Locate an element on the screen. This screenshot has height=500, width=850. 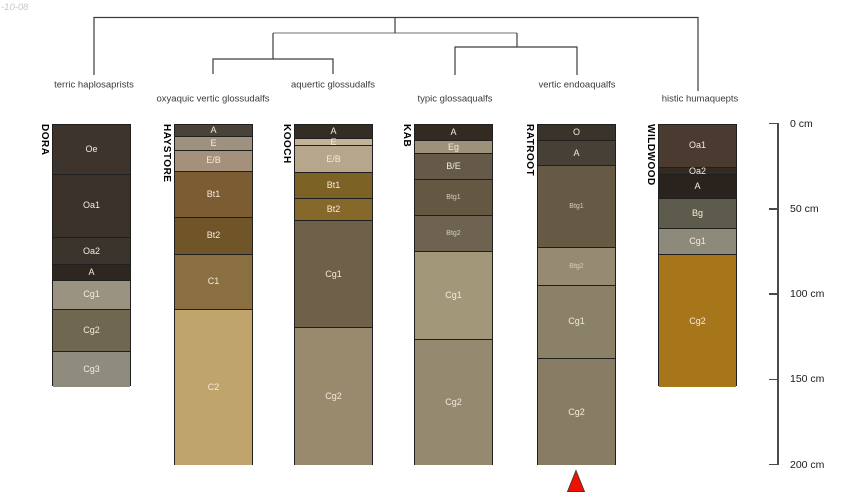
horizon-DORA-Cg1: Cg1 is located at coordinates (91, 294).